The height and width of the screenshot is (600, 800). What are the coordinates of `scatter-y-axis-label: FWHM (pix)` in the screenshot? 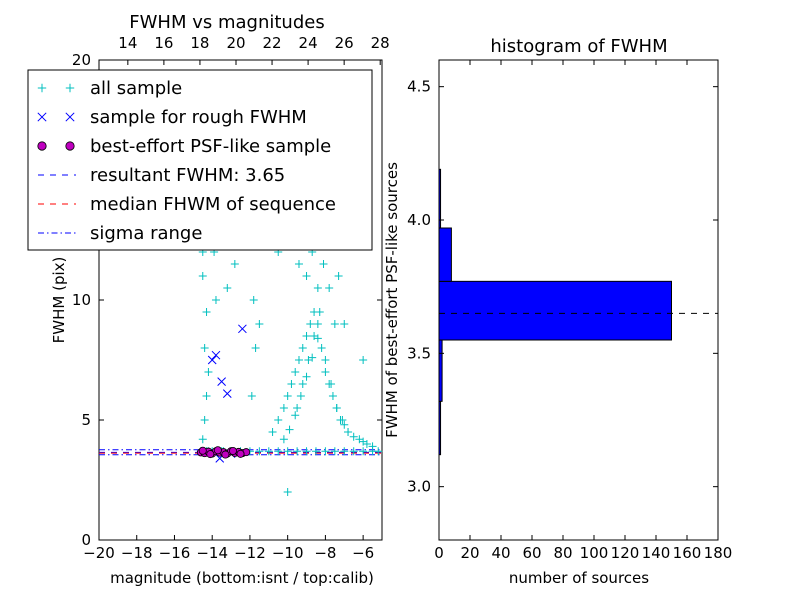 It's located at (59, 300).